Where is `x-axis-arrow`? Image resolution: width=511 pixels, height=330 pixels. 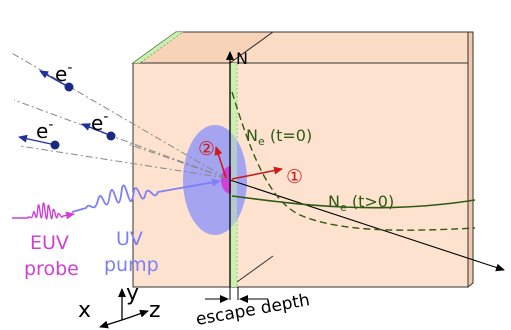 x-axis-arrow is located at coordinates (111, 324).